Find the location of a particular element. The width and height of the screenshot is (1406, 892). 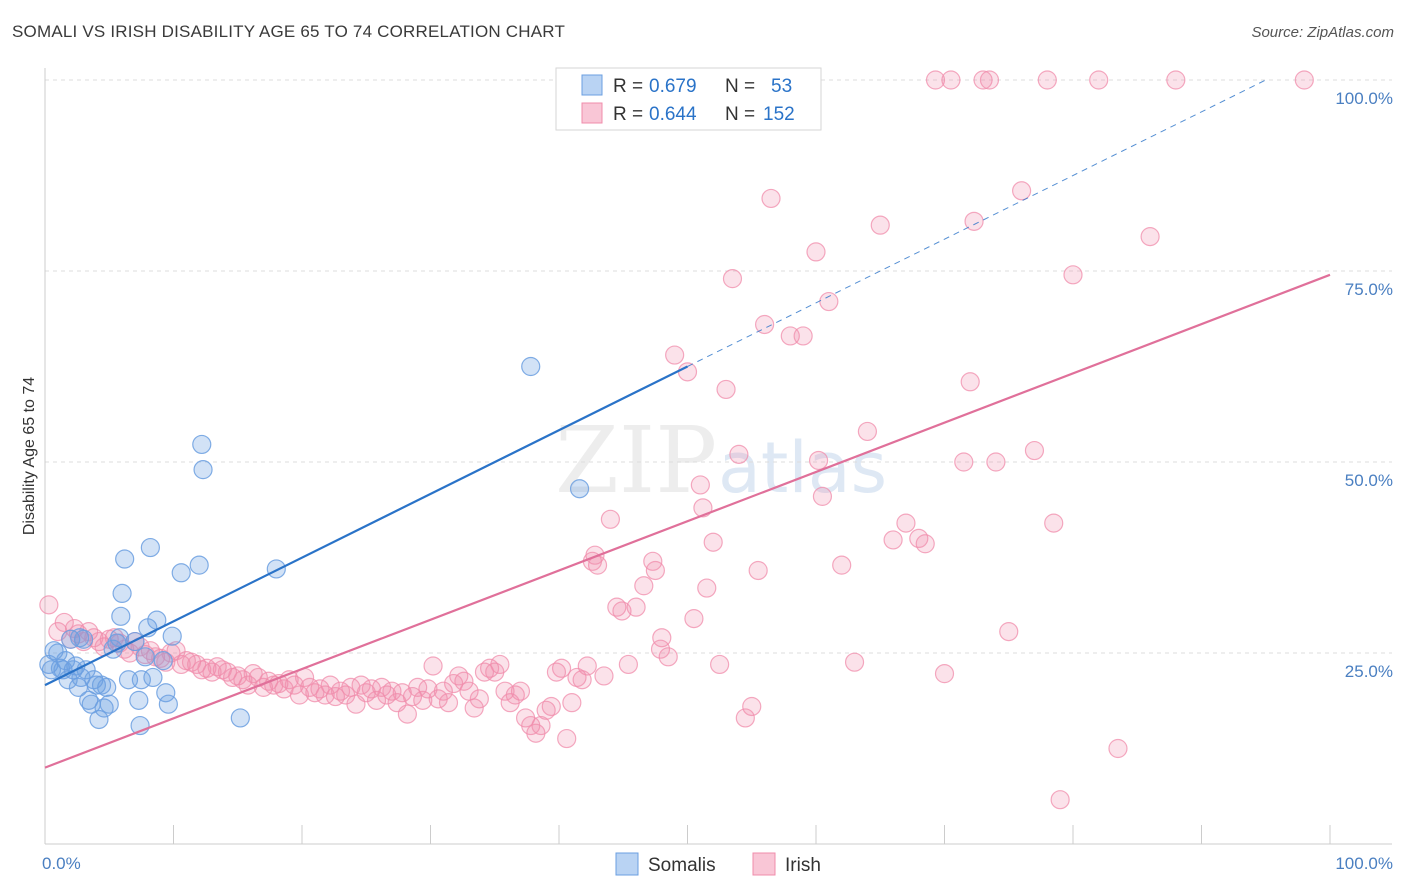

y-tick-label-100: 100.0% is located at coordinates (1364, 98).